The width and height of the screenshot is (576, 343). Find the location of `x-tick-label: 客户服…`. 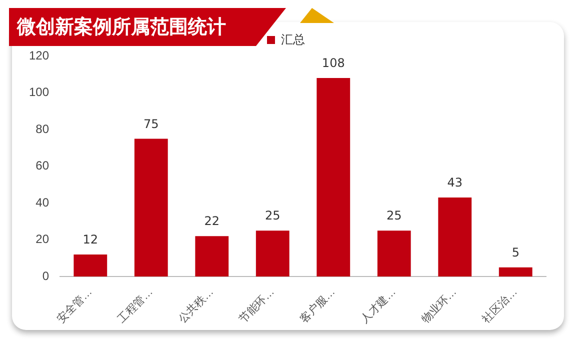

x-tick-label: 客户服… is located at coordinates (317, 305).